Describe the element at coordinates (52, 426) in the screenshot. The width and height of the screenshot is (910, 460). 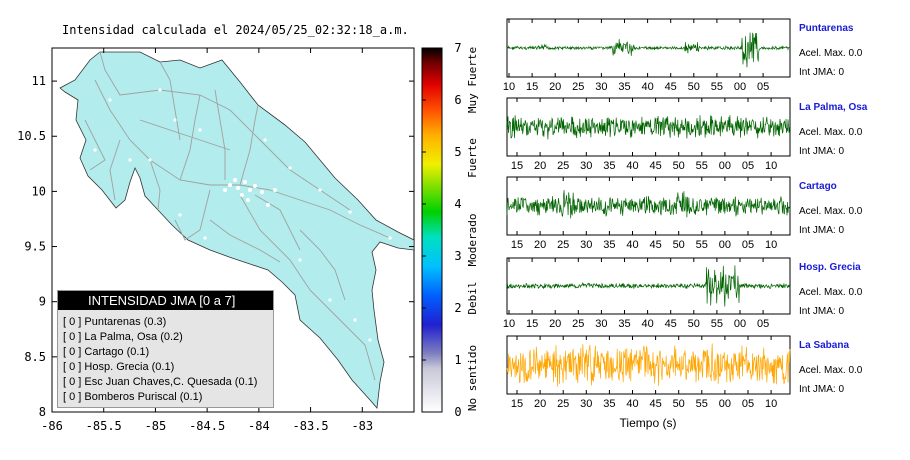
I see `map-x-tick-label: -86` at that location.